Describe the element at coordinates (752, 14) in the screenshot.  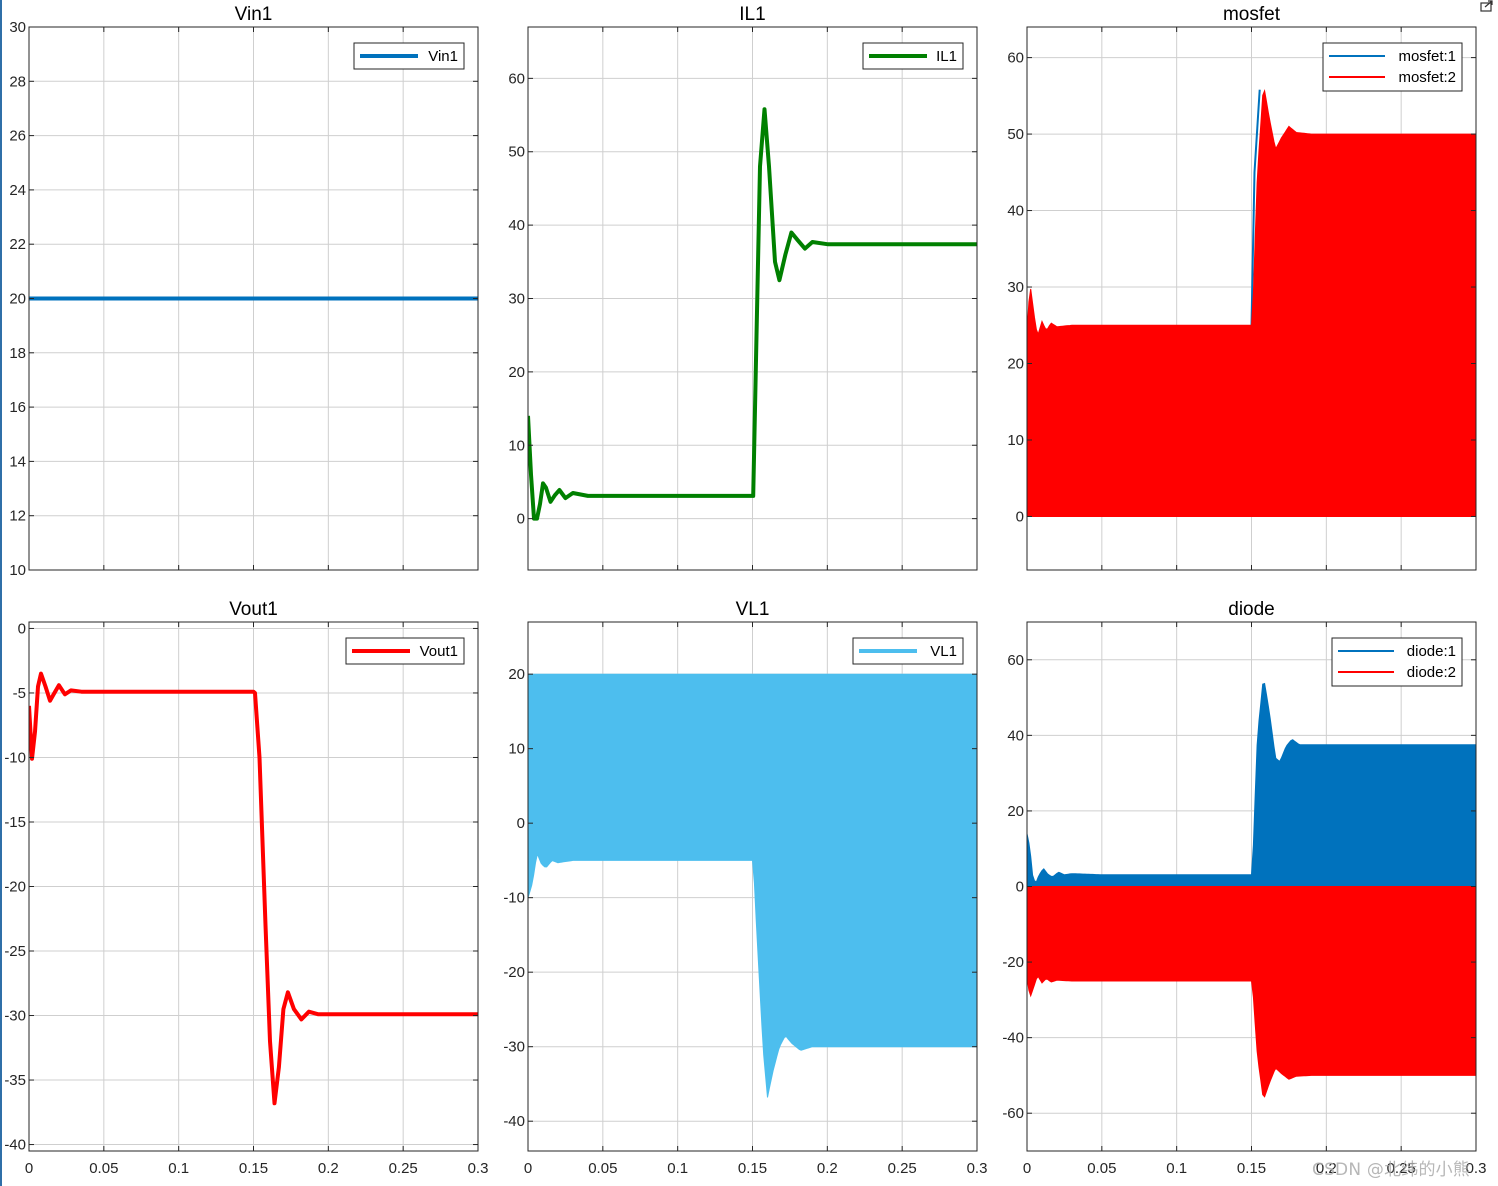
I see `chart-title: IL1` at that location.